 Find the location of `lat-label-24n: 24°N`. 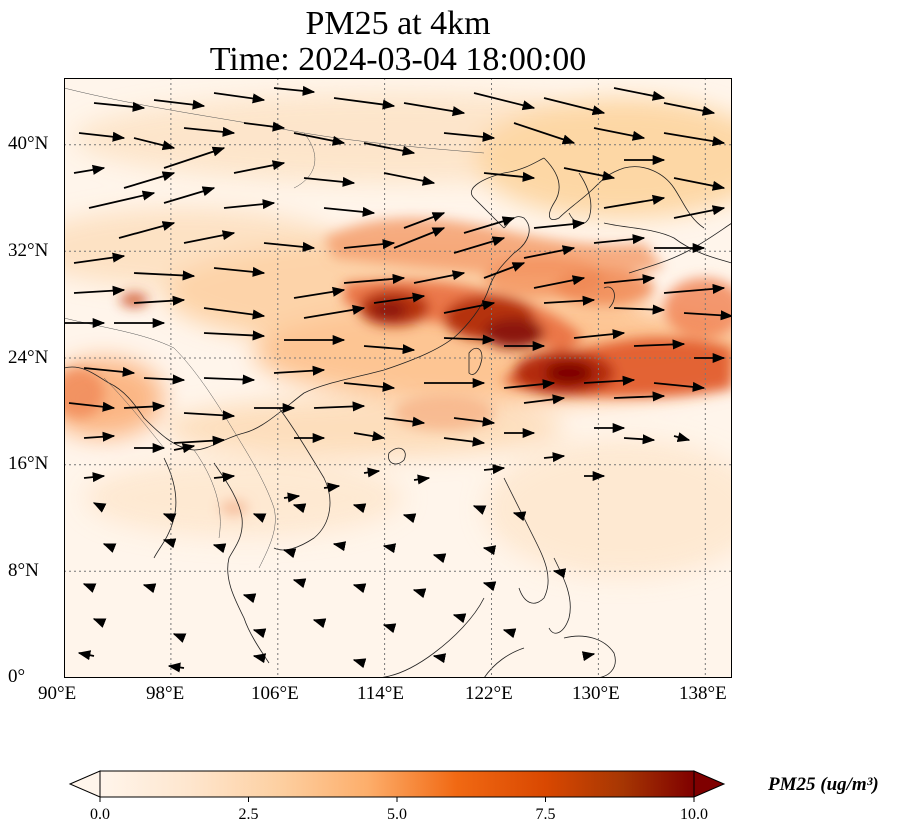

lat-label-24n: 24°N is located at coordinates (28, 357).